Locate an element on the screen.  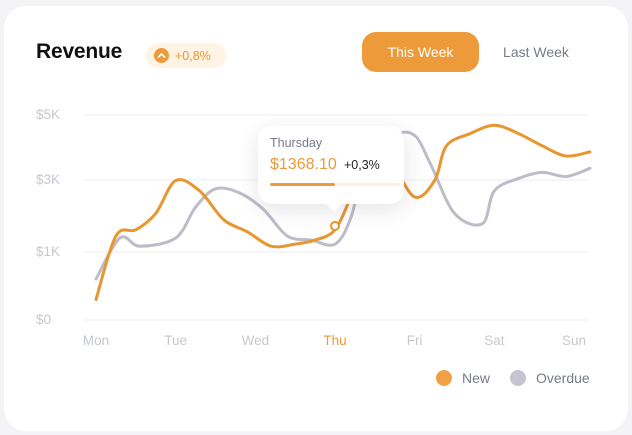
tooltip: Thursday $1368.10 +0,3% is located at coordinates (331, 169).